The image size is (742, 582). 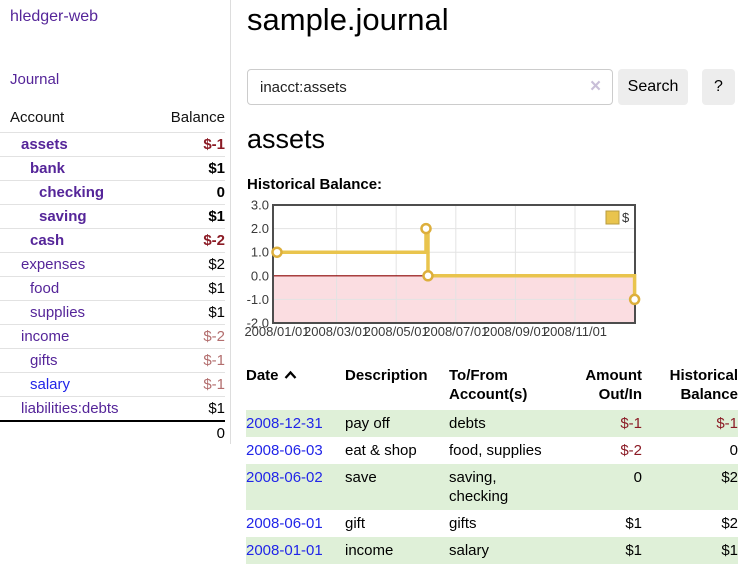 What do you see at coordinates (112, 312) in the screenshot?
I see `account-row: supplies $1` at bounding box center [112, 312].